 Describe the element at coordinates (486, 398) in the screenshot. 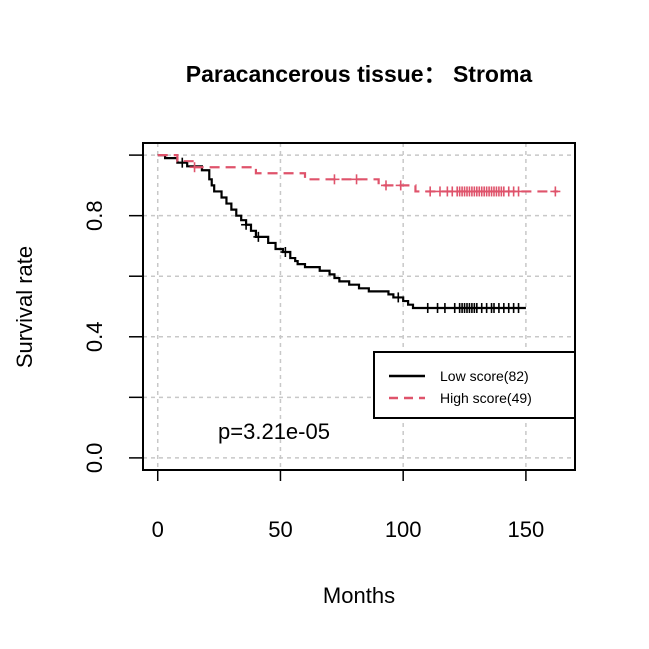

I see `legend-label-high: High score(49)` at that location.